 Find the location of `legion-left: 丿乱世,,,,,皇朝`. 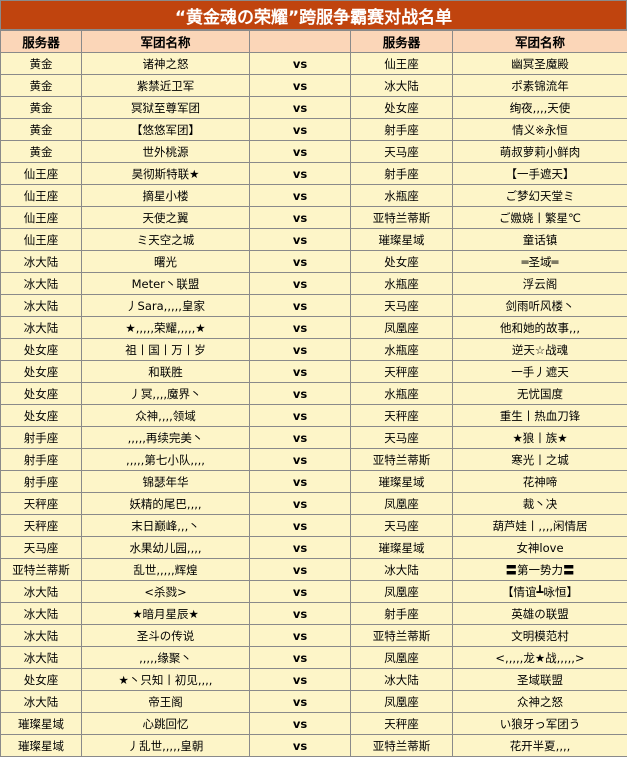

legion-left: 丿乱世,,,,,皇朝 is located at coordinates (165, 745).